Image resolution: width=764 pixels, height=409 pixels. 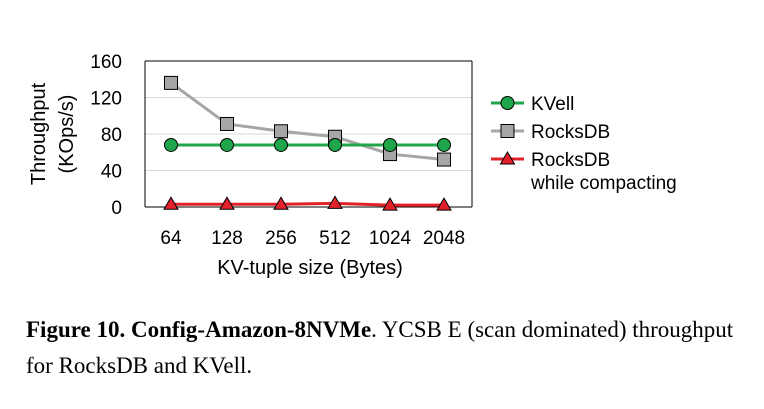 I want to click on y-tick-label: 80, so click(x=111, y=135).